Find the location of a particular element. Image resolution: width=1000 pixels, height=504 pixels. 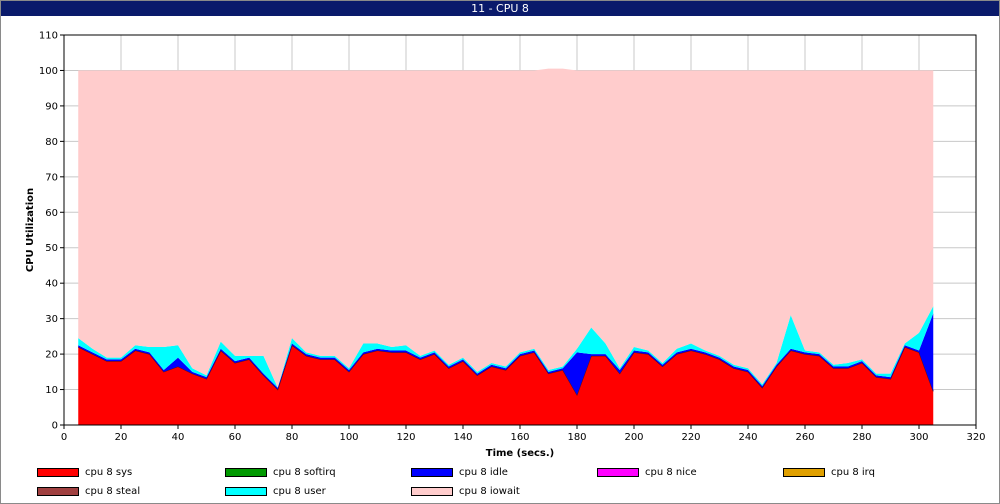

x-tick-label: 80 is located at coordinates (292, 437).